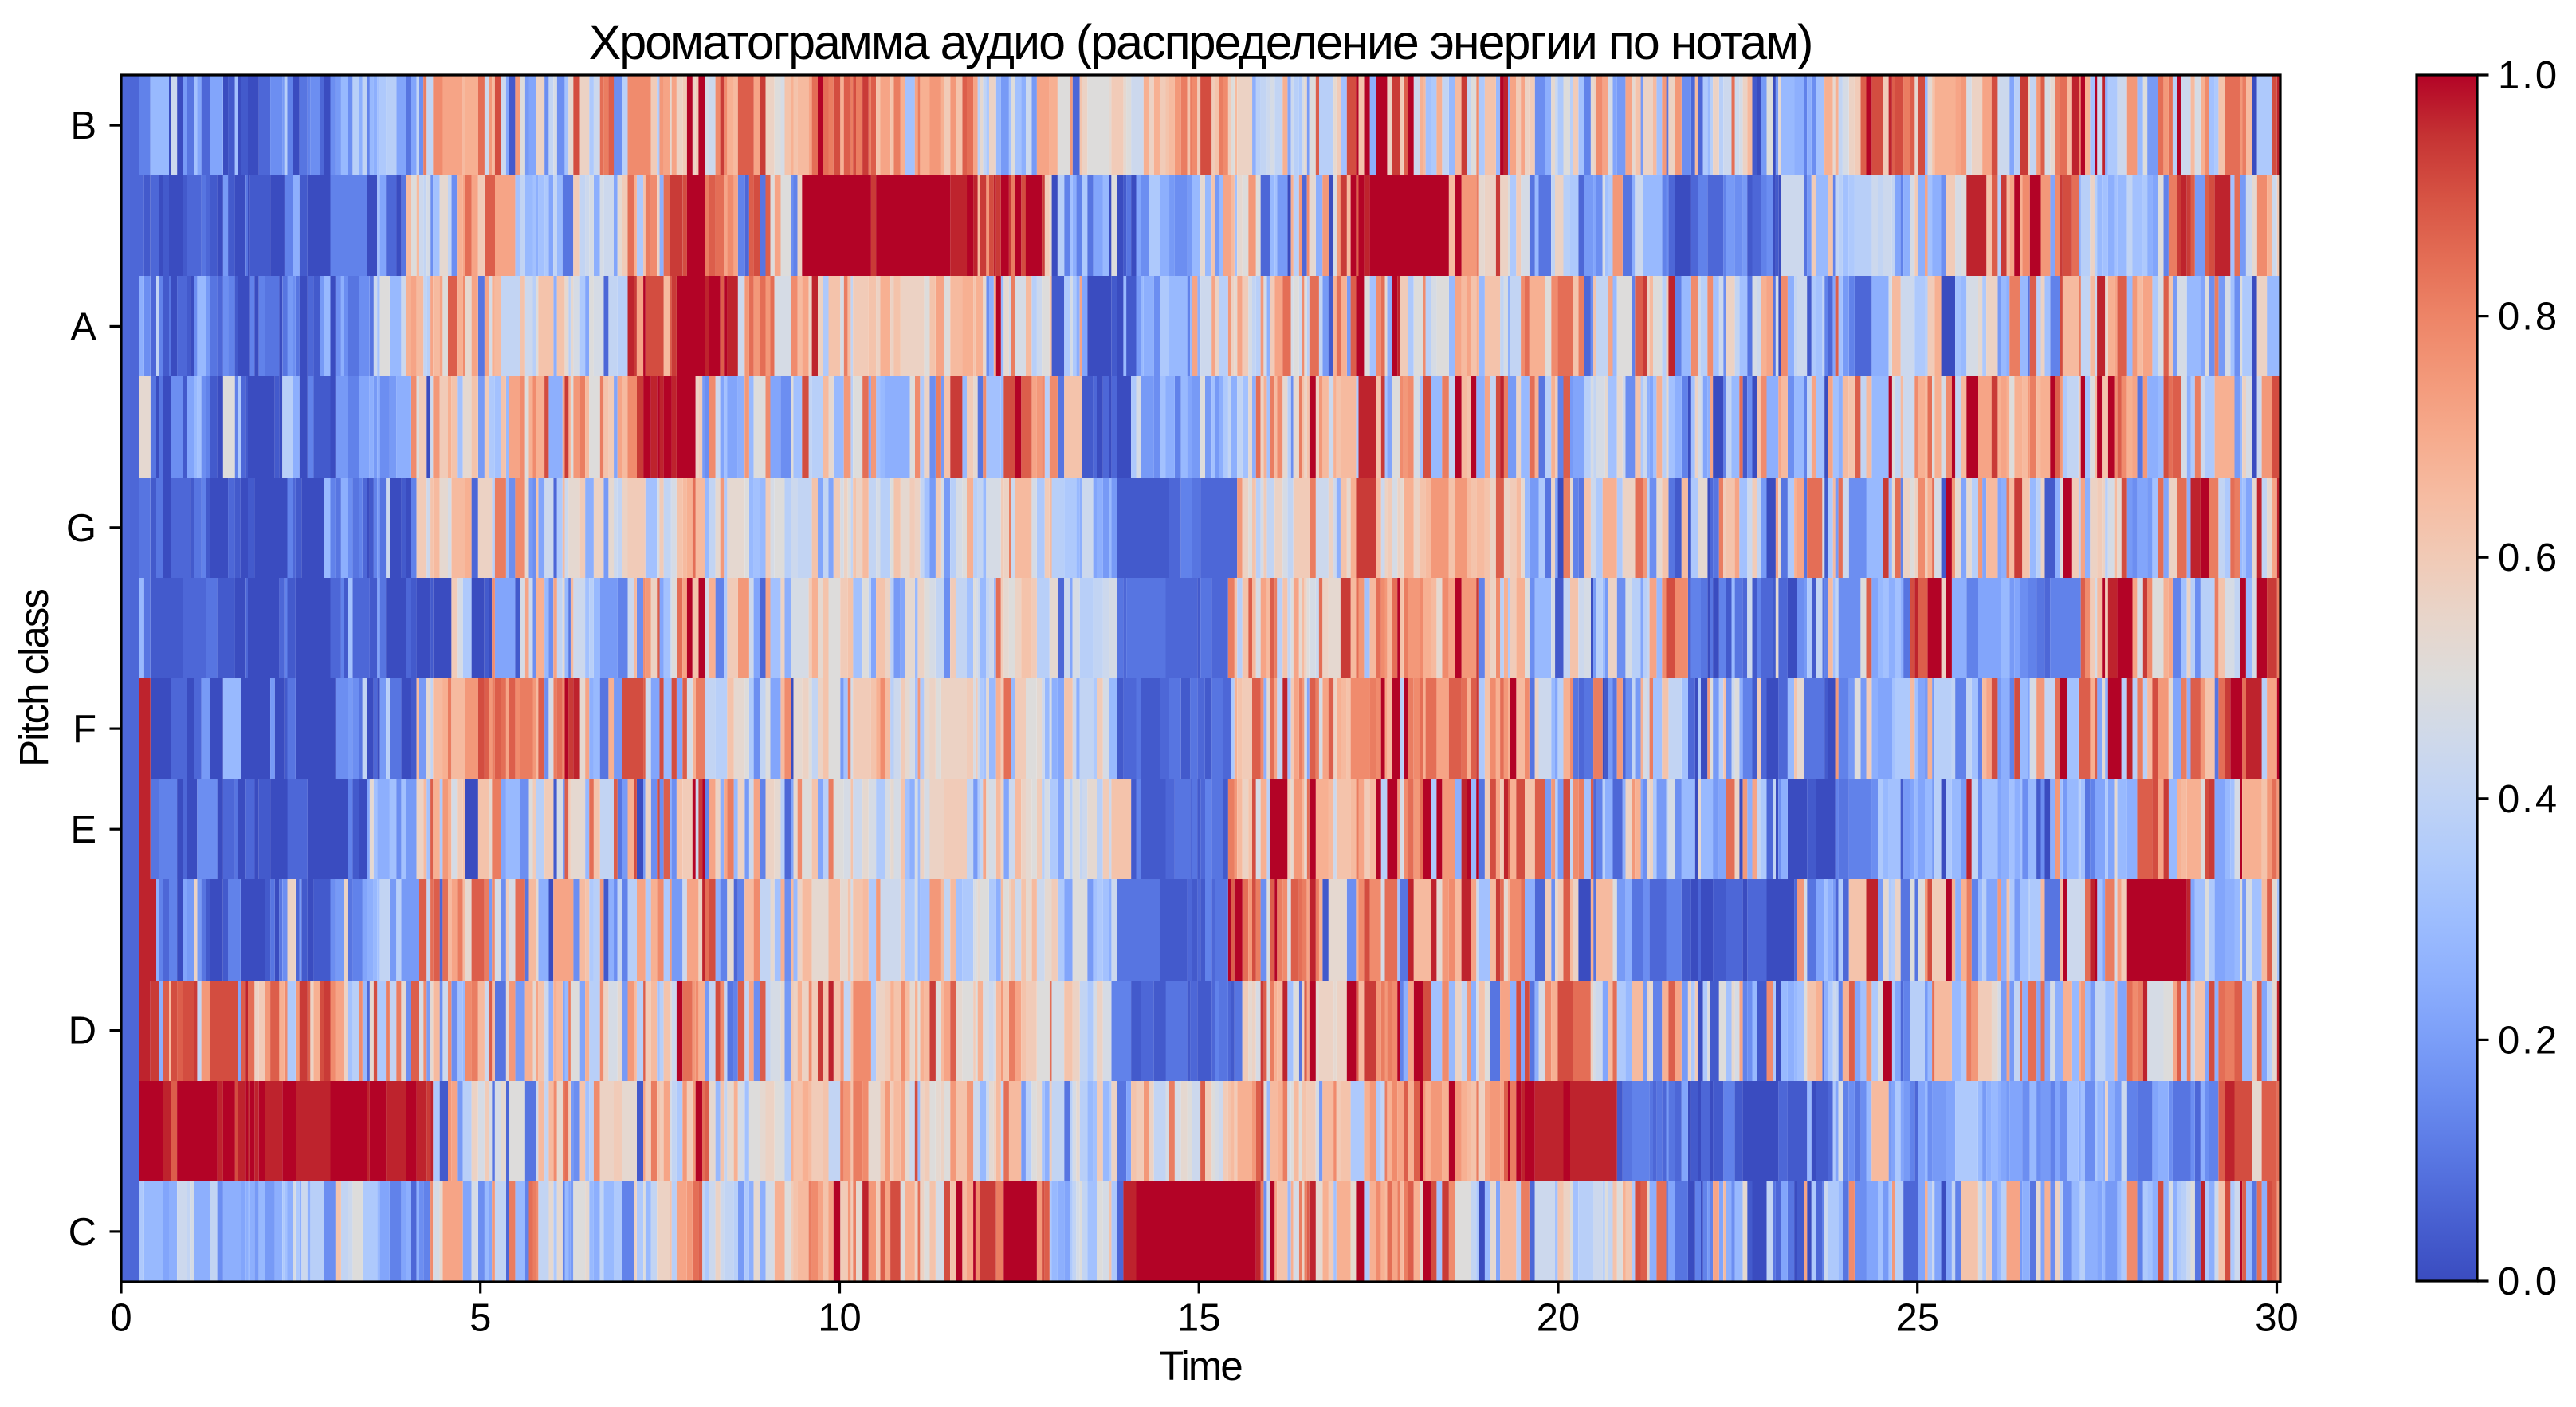 The image size is (2576, 1407). I want to click on svg-text: D, so click(82, 1031).